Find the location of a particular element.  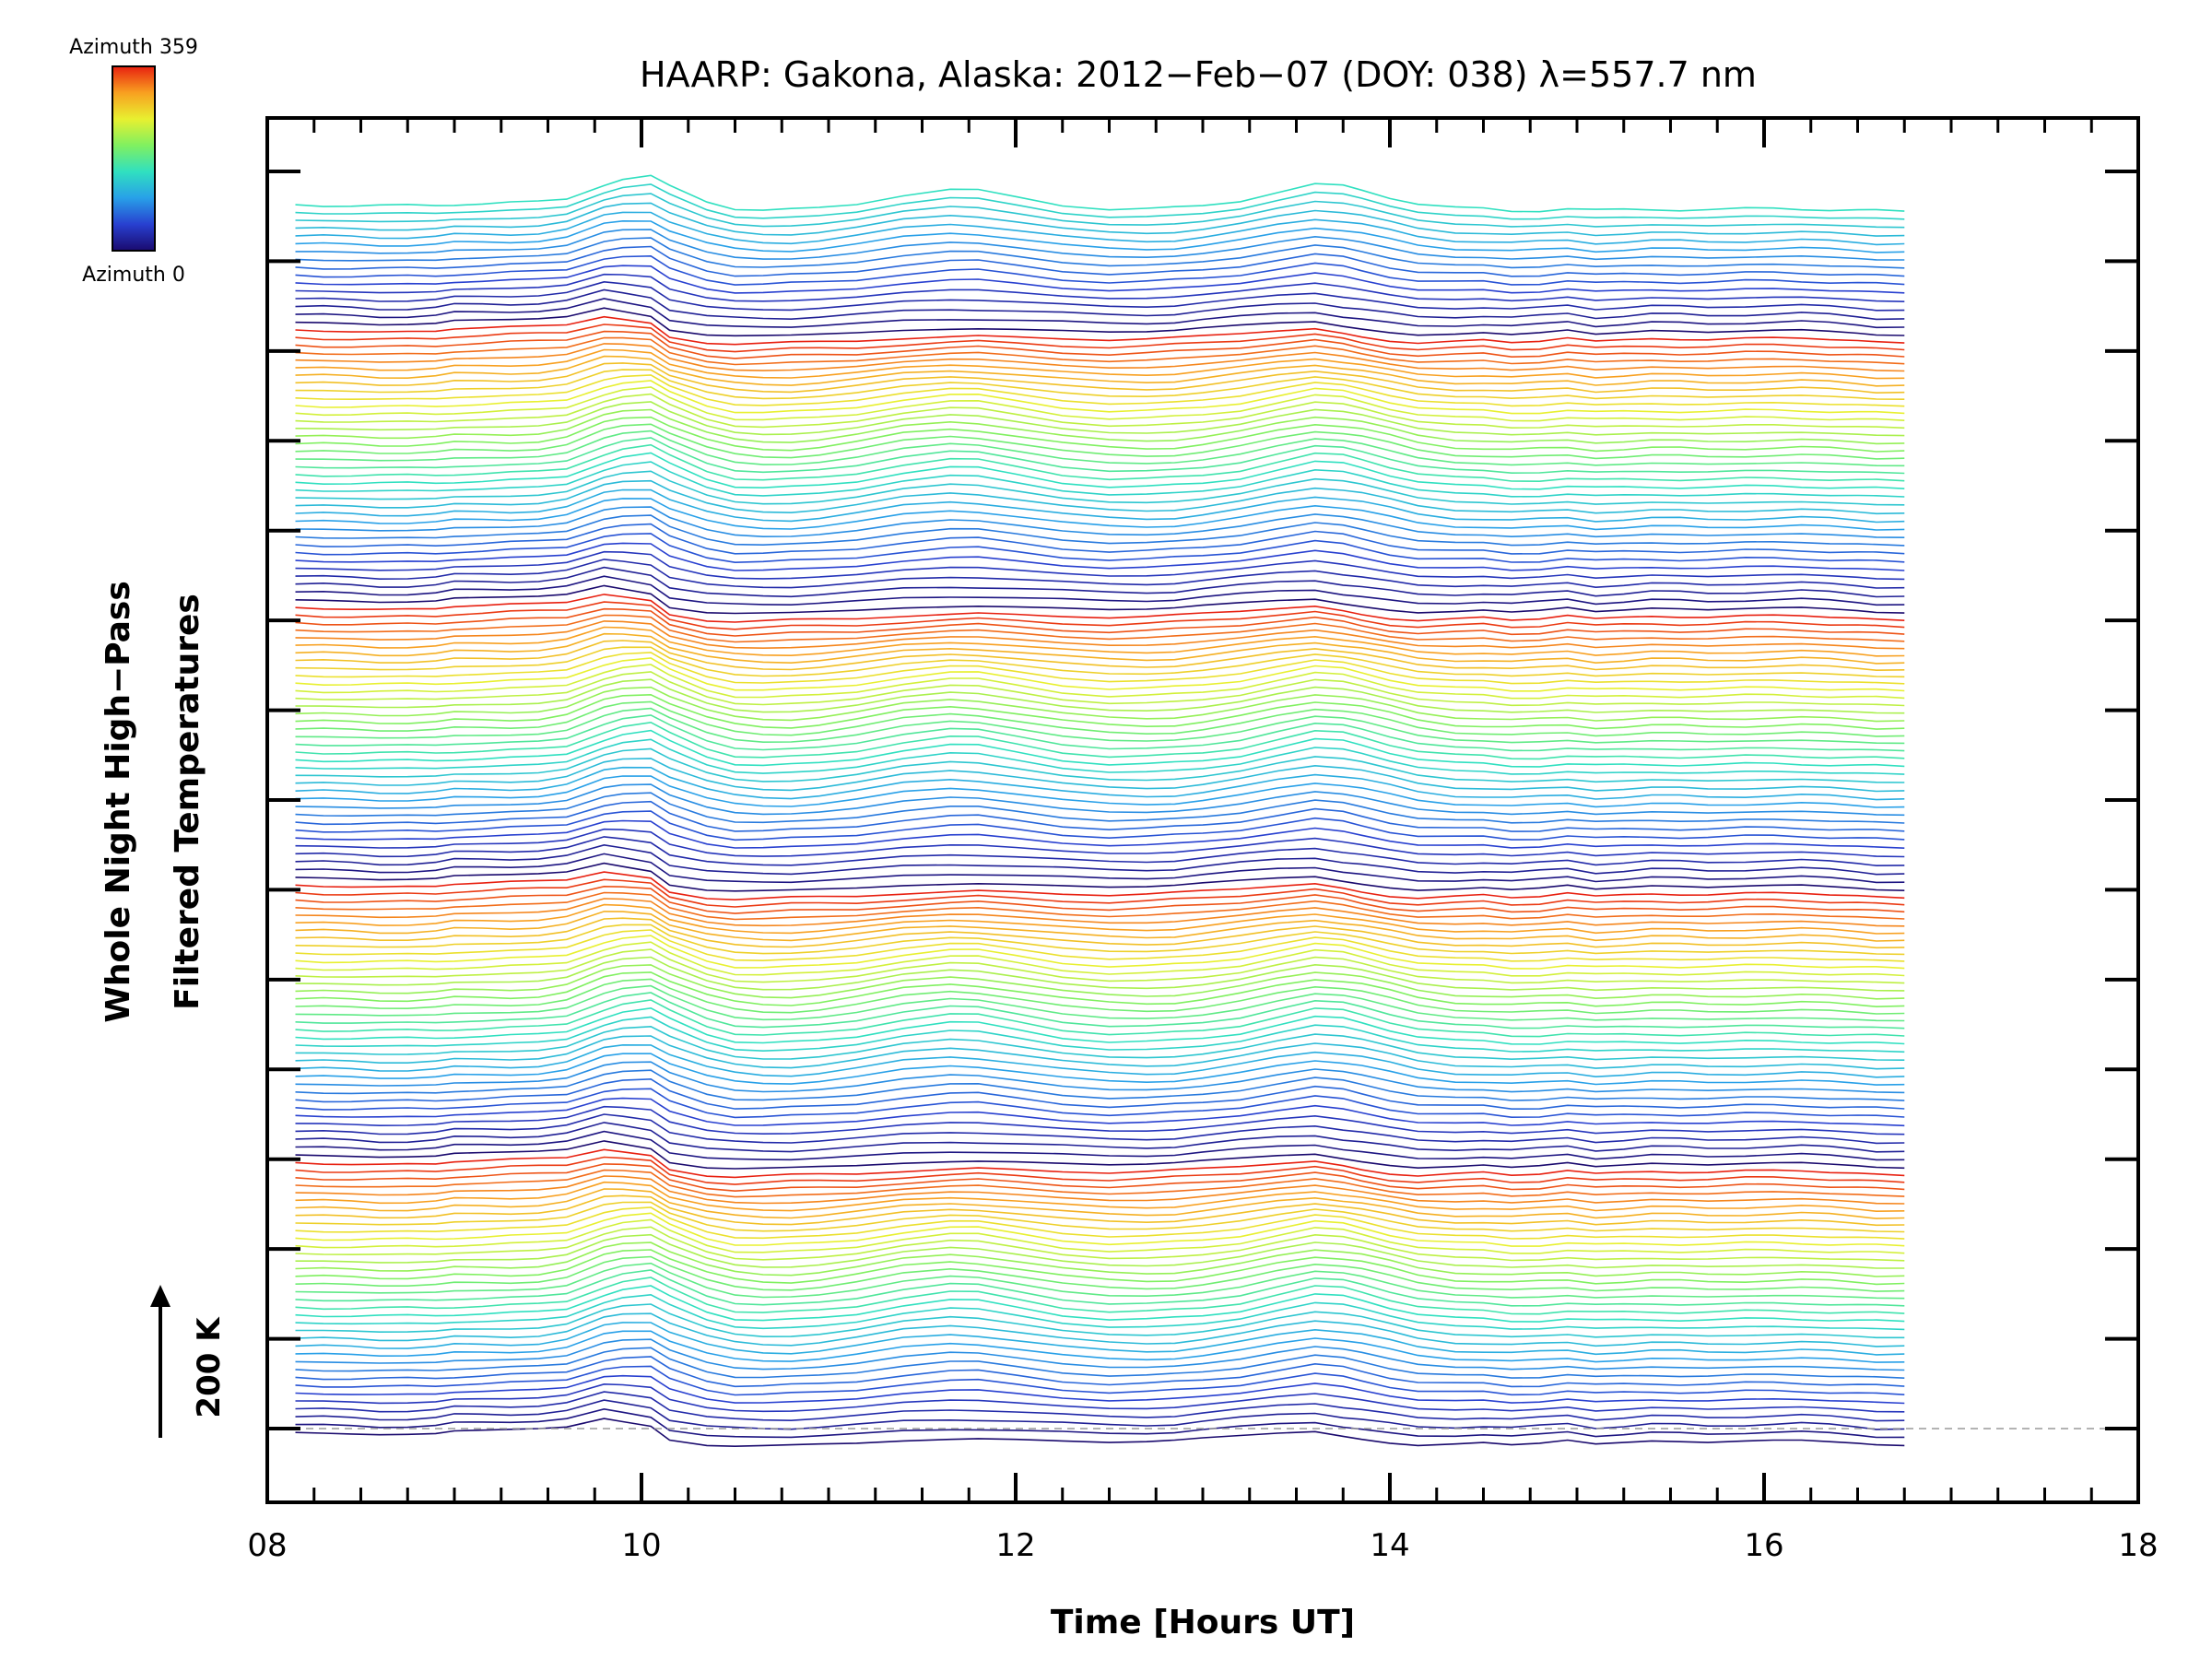

colorbar-top-label: Azimuth 359 is located at coordinates (133, 47).